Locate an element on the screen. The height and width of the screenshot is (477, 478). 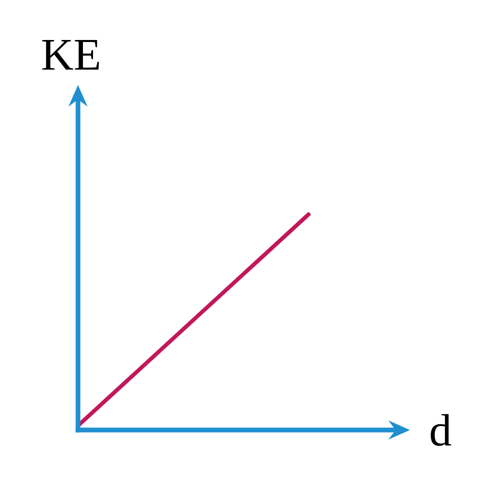
x-axis-title: d is located at coordinates (441, 430).